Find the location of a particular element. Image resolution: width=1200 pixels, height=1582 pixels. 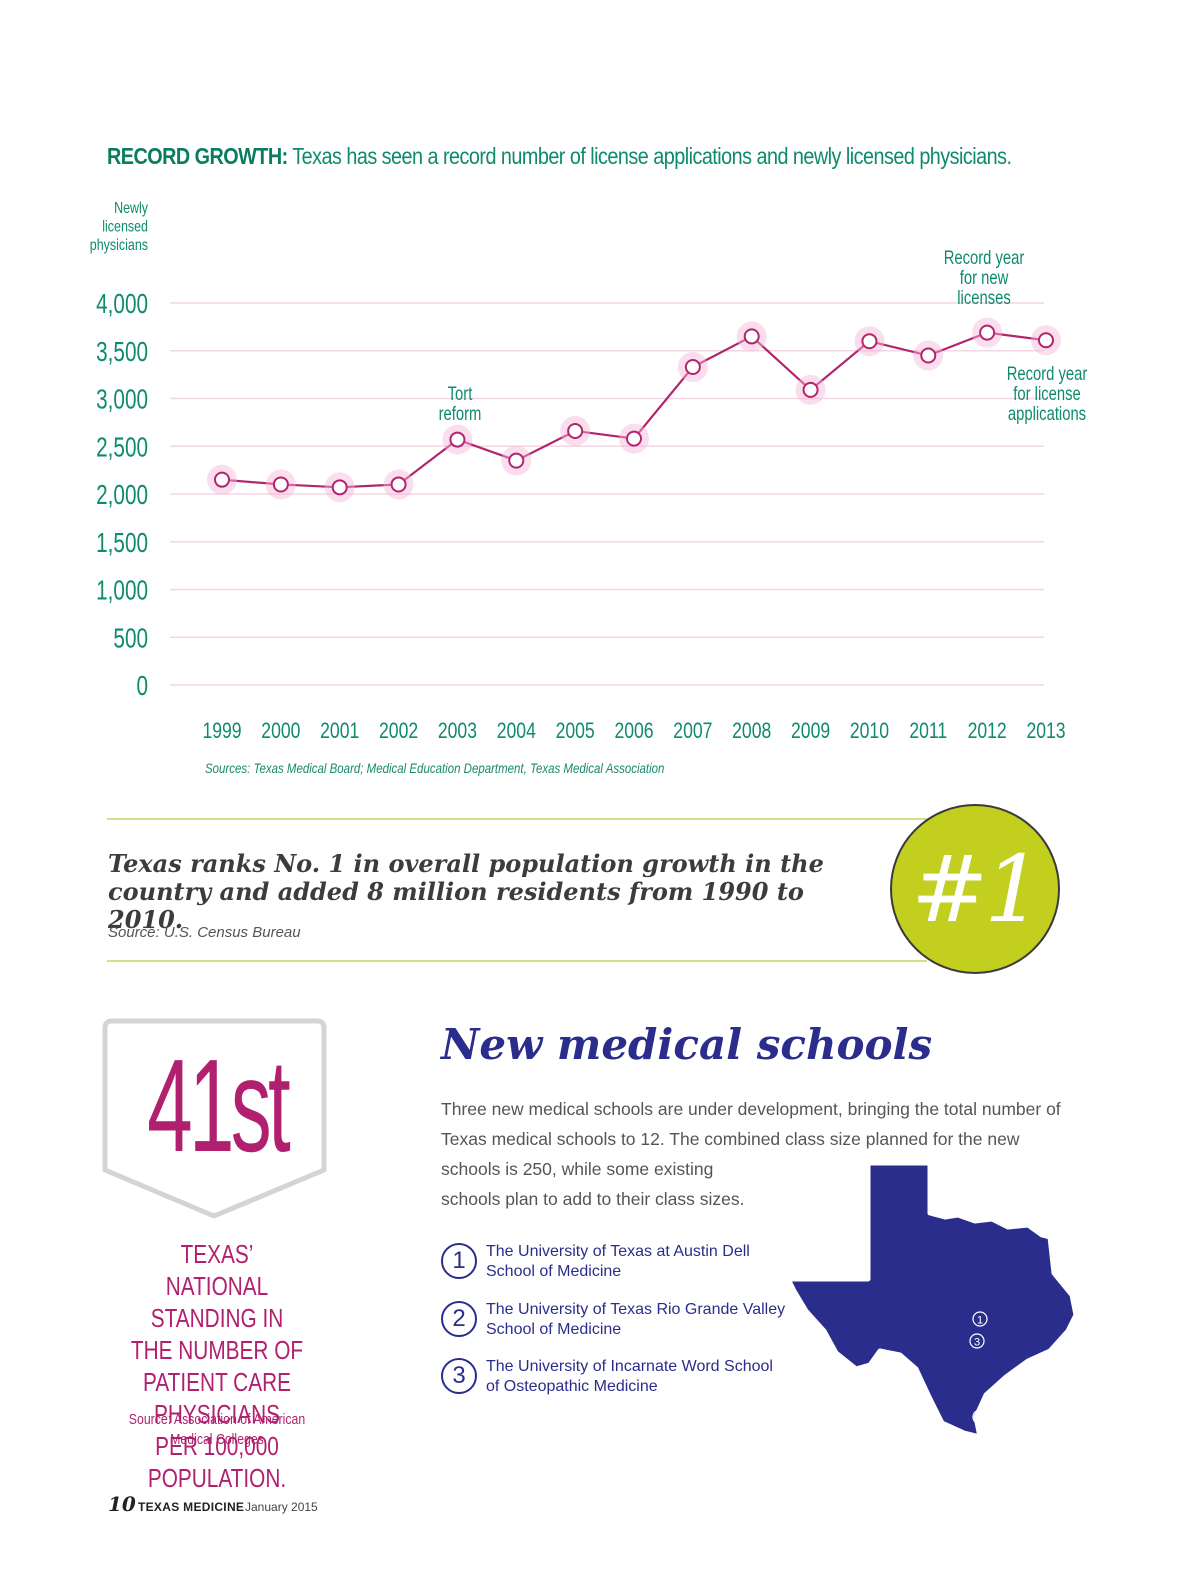

map-marker-label: 1 is located at coordinates (980, 1321).